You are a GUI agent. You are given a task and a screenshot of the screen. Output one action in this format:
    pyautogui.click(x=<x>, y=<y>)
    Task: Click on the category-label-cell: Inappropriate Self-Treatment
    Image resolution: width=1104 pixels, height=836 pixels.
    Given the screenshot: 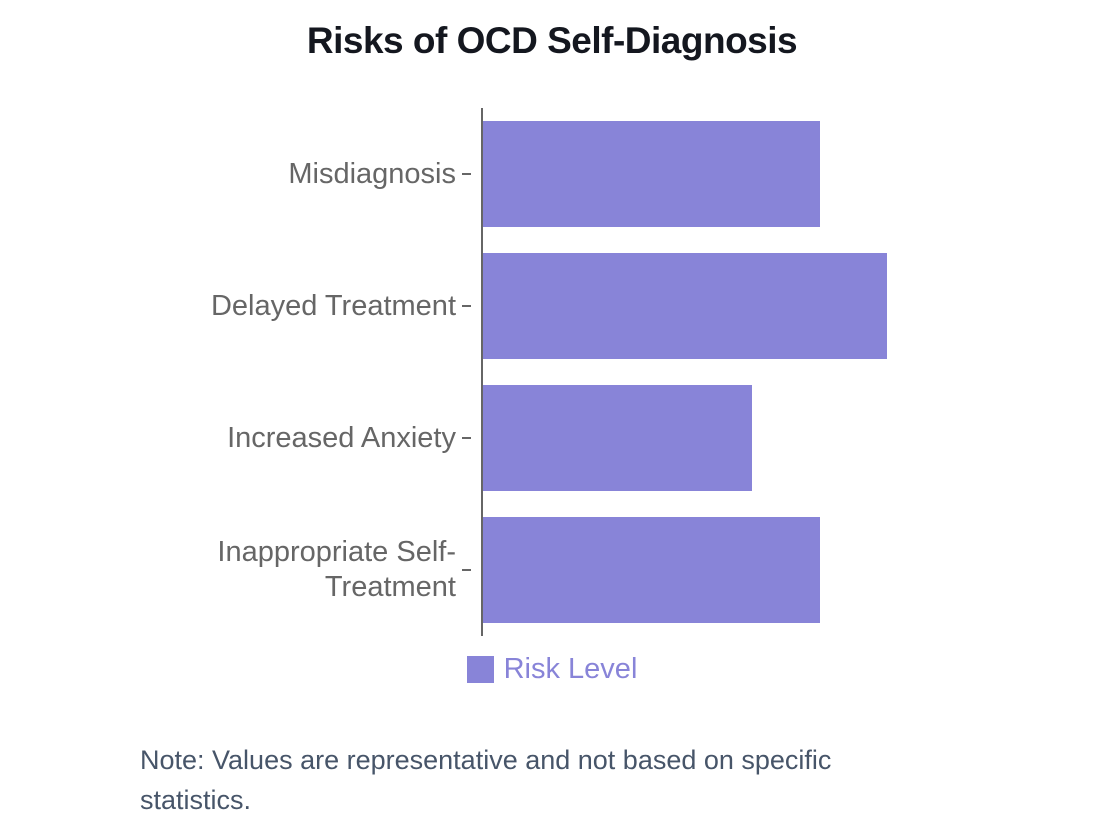 What is the action you would take?
    pyautogui.click(x=235, y=570)
    